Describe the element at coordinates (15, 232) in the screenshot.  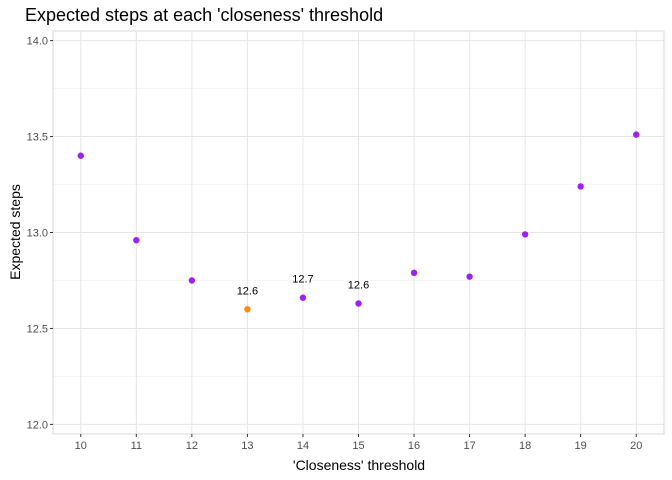
I see `y-axis-title: Expected steps` at that location.